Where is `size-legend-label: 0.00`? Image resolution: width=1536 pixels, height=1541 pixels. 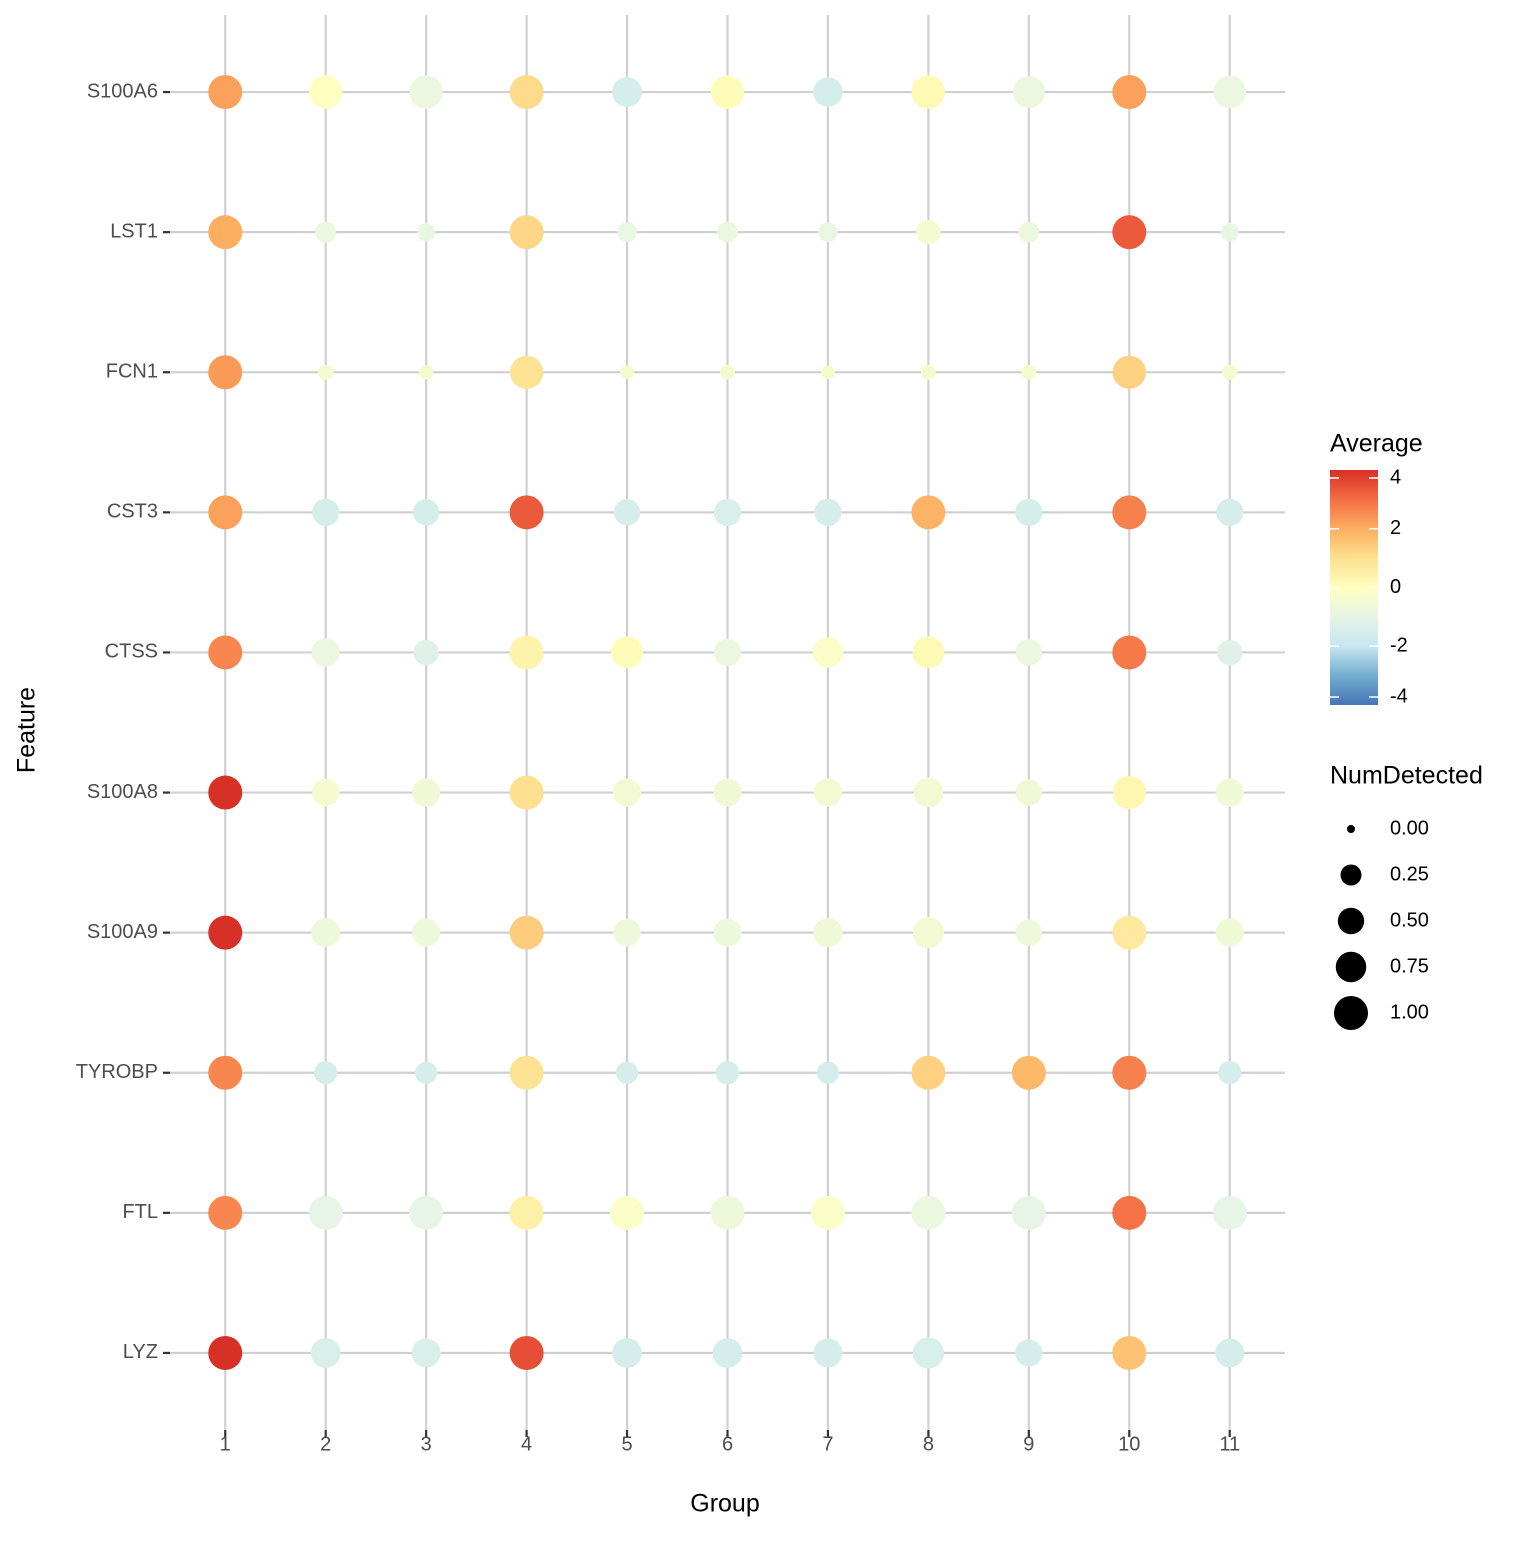 size-legend-label: 0.00 is located at coordinates (1409, 828).